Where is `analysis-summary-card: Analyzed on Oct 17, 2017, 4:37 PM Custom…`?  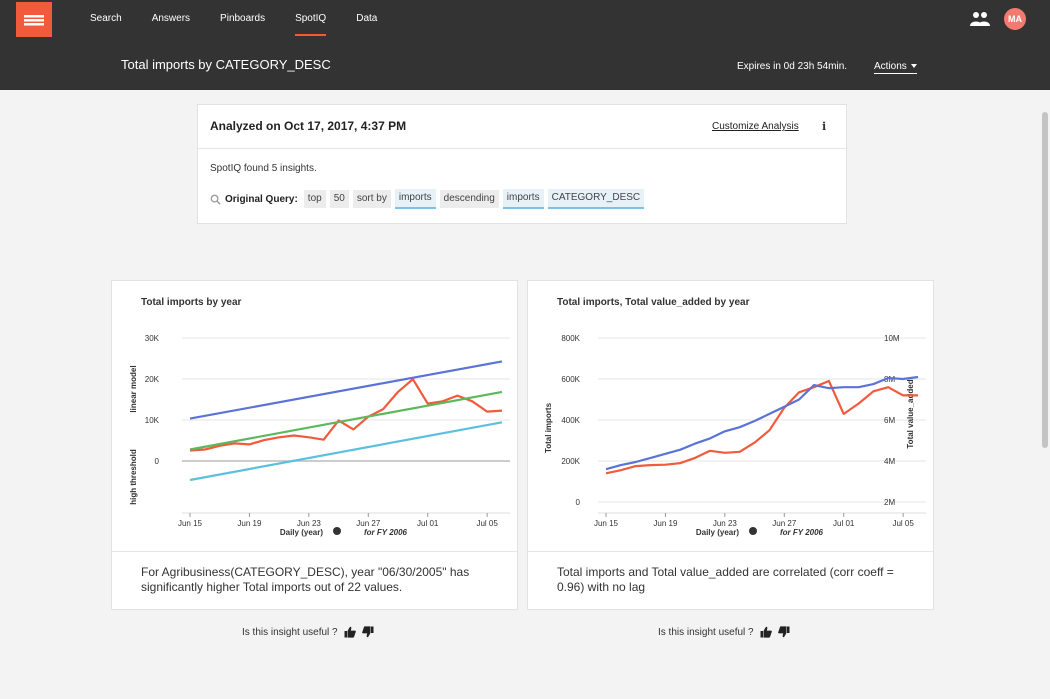 analysis-summary-card: Analyzed on Oct 17, 2017, 4:37 PM Custom… is located at coordinates (522, 164).